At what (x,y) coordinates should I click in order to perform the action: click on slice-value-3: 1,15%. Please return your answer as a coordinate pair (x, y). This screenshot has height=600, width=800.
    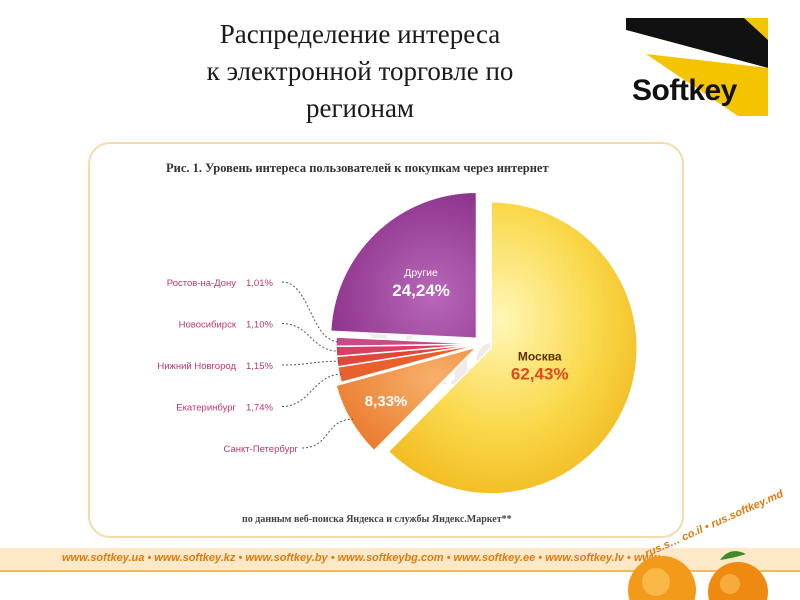
    Looking at the image, I should click on (259, 366).